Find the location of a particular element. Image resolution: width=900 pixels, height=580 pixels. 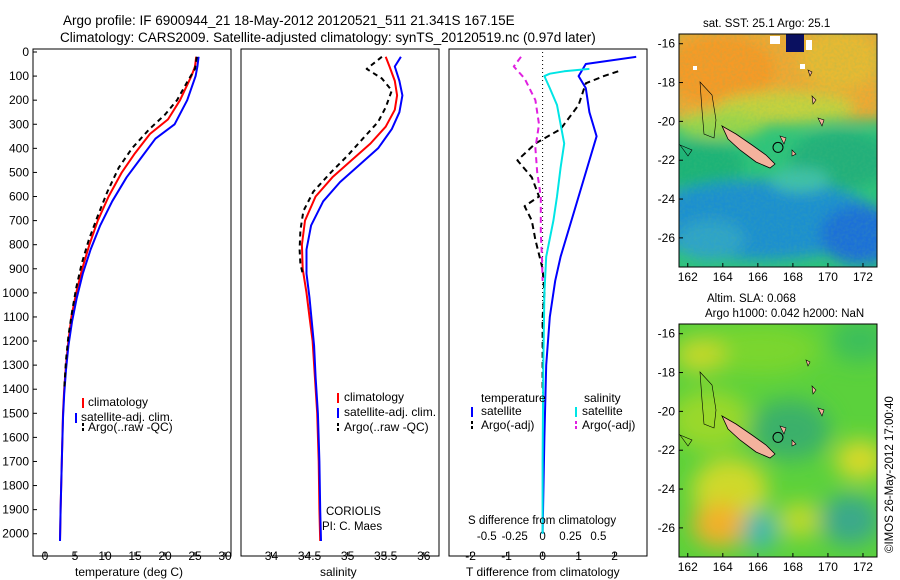

depth-tick-label: 1400 is located at coordinates (15, 389).